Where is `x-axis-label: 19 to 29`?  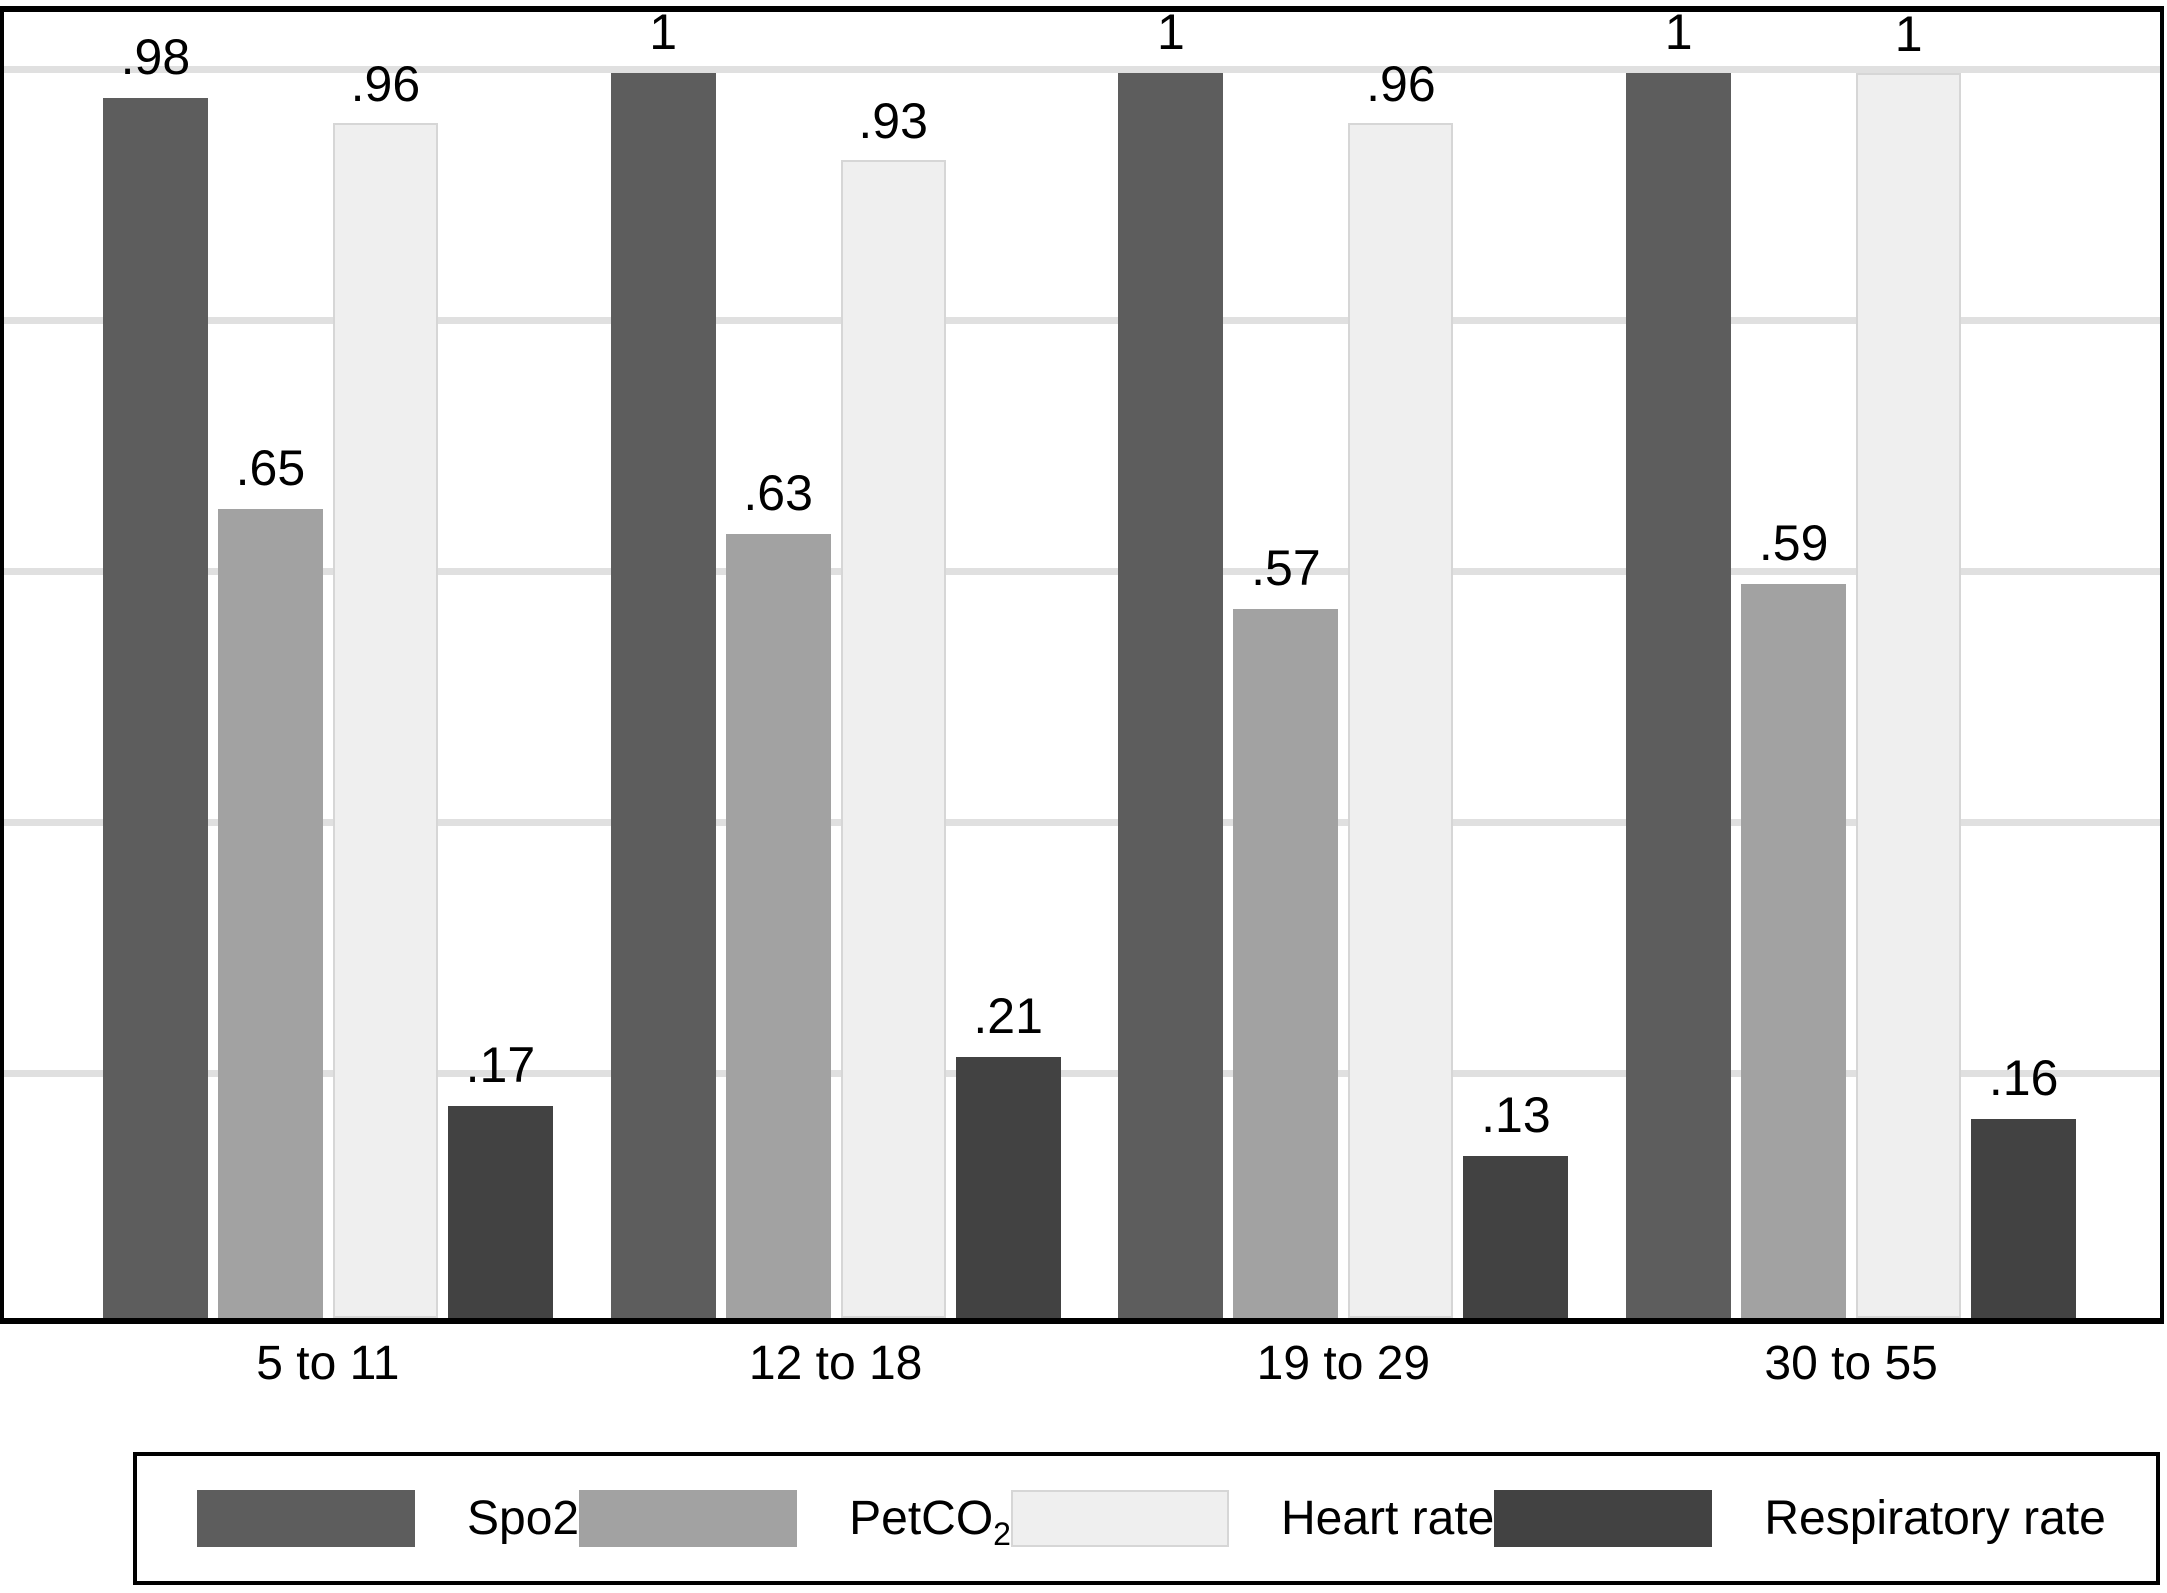 x-axis-label: 19 to 29 is located at coordinates (1343, 1363).